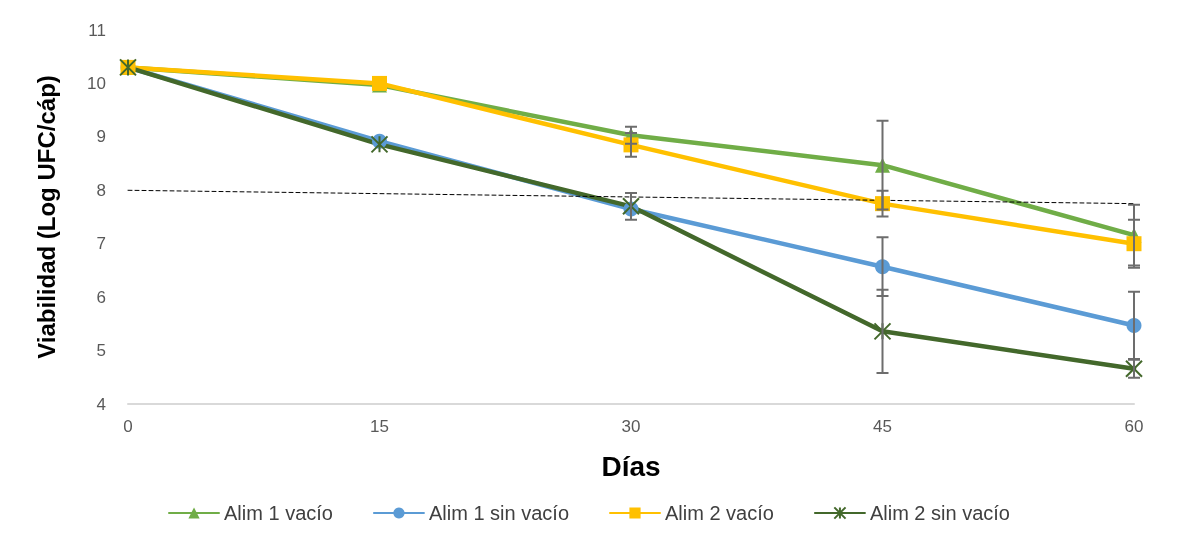 This screenshot has width=1178, height=540. Describe the element at coordinates (96, 83) in the screenshot. I see `y-tick-label: 10` at that location.